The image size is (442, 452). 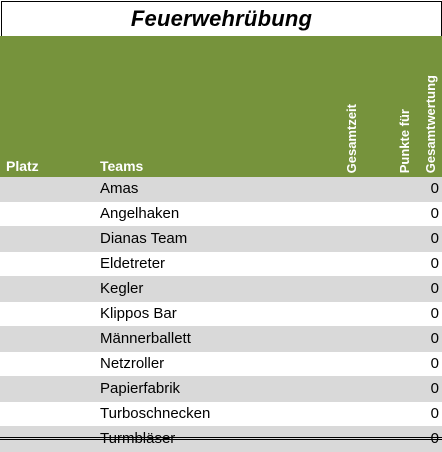 What do you see at coordinates (138, 313) in the screenshot?
I see `team-name-cell: Klippos Bar` at bounding box center [138, 313].